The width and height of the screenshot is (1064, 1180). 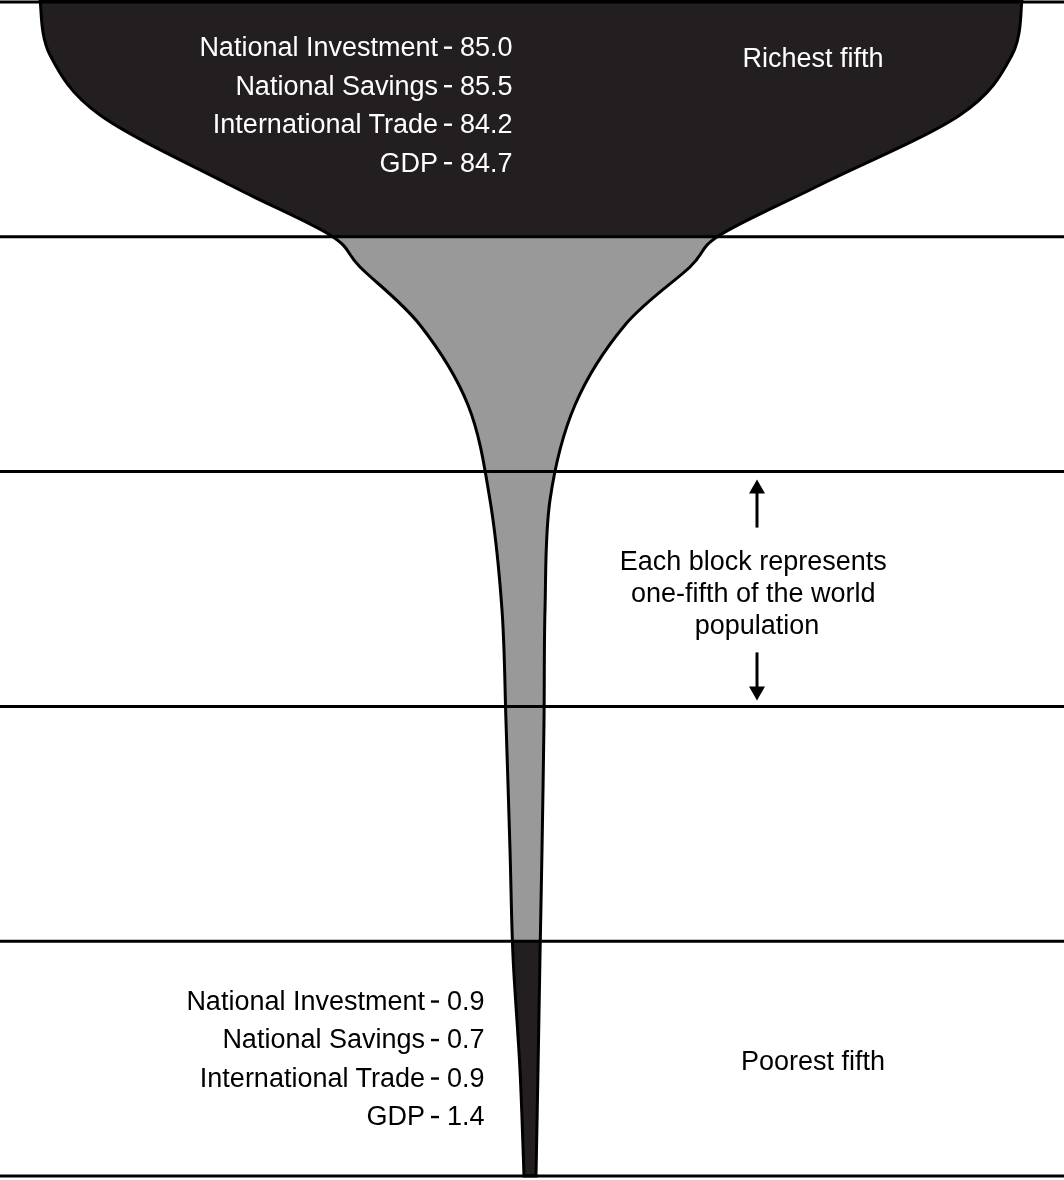 What do you see at coordinates (336, 85) in the screenshot?
I see `legend-label: National Savings` at bounding box center [336, 85].